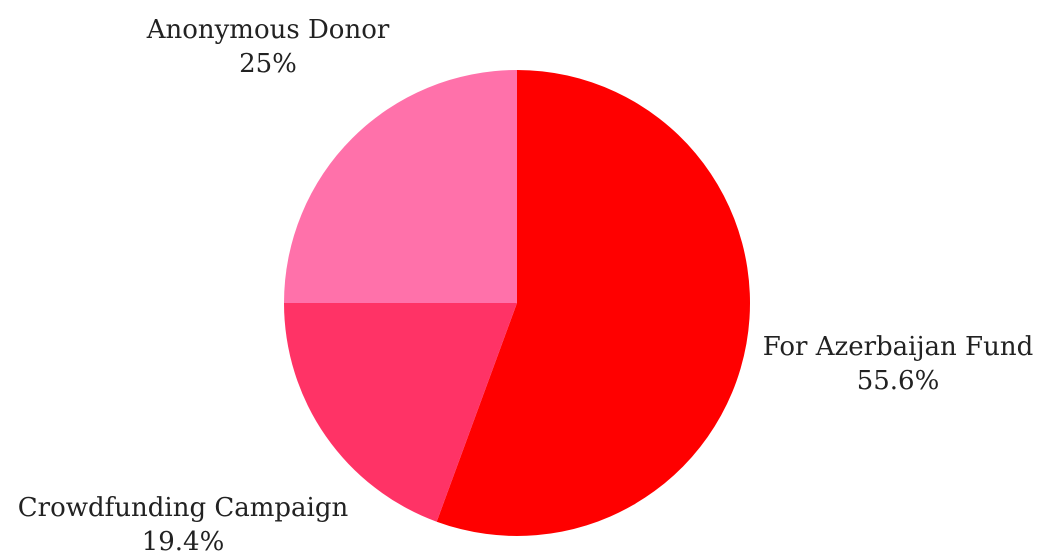 The height and width of the screenshot is (558, 1045). I want to click on slice-label-percent: 25%, so click(268, 64).